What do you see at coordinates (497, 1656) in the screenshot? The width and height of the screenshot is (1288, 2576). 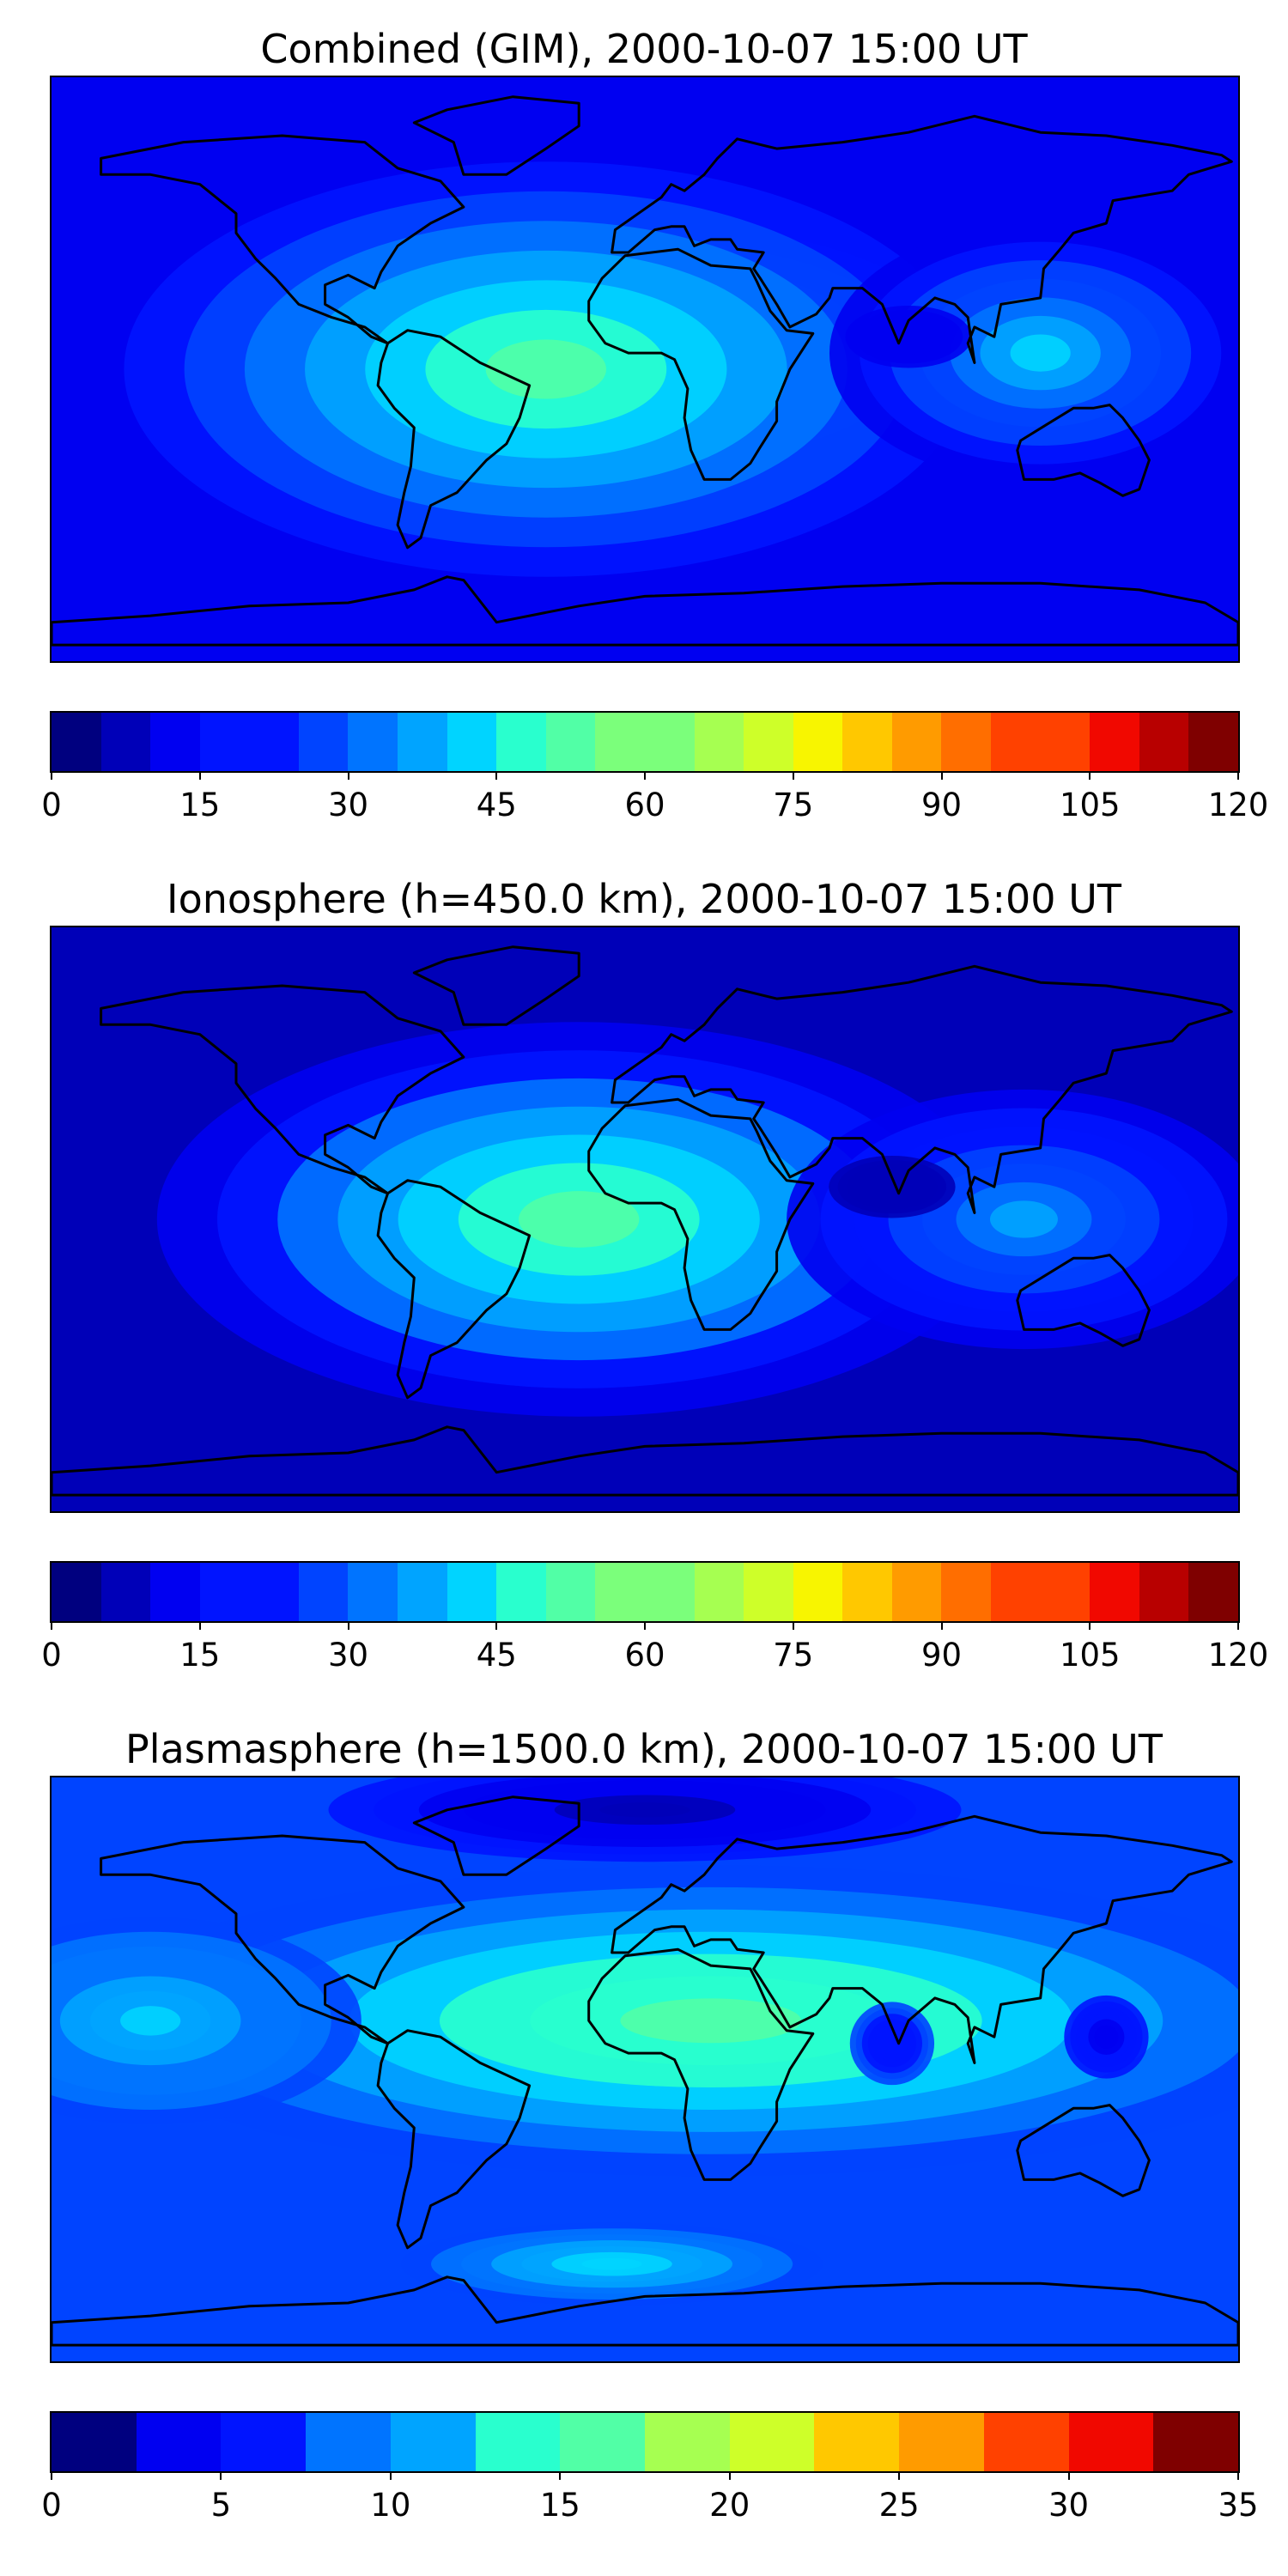 I see `colorbar-tick-label: 45` at bounding box center [497, 1656].